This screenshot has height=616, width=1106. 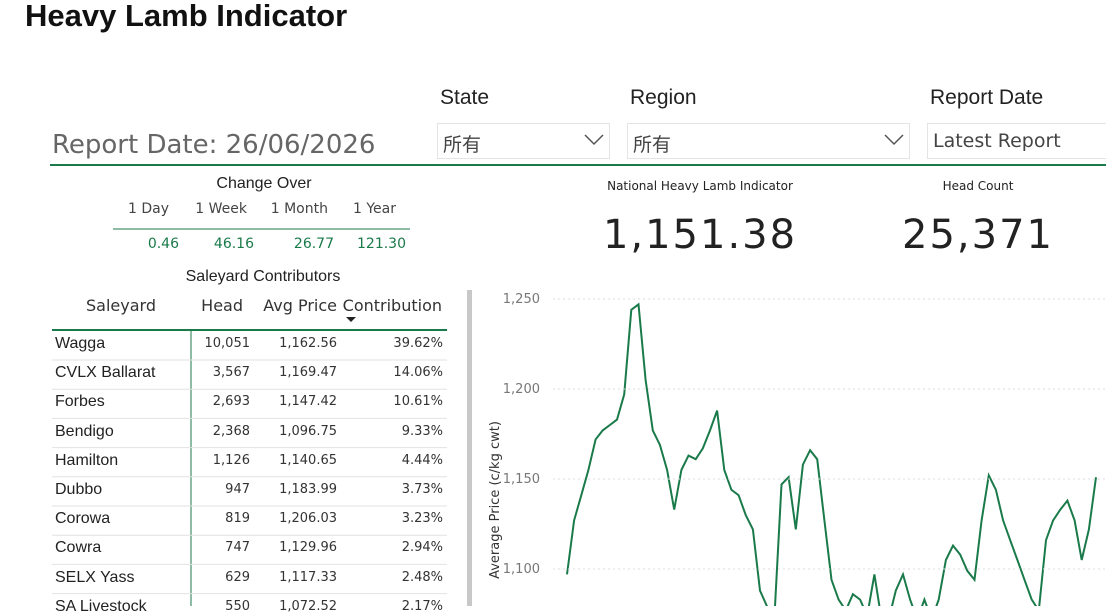 I want to click on saleyard-name: Corowa, so click(x=83, y=519).